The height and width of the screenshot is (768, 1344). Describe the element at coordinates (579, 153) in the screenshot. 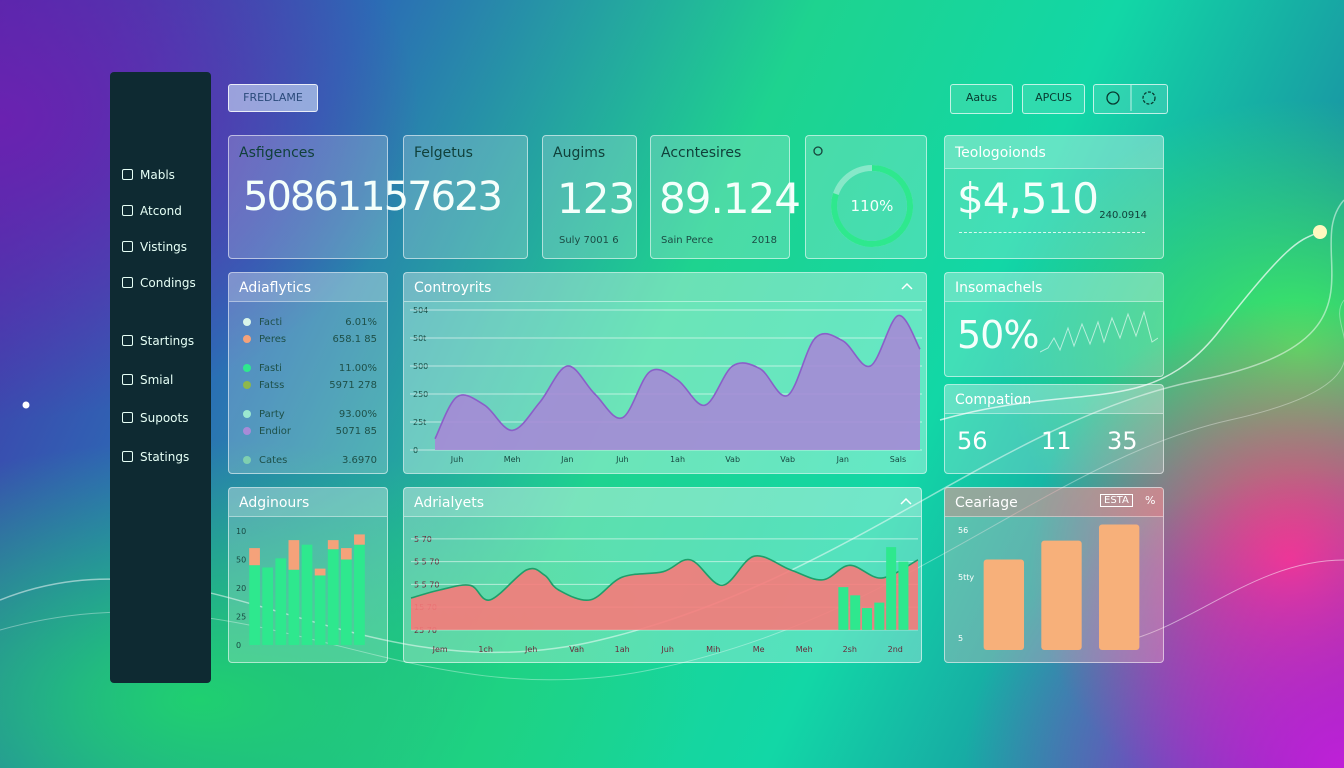

I see `card-title: Augims` at that location.